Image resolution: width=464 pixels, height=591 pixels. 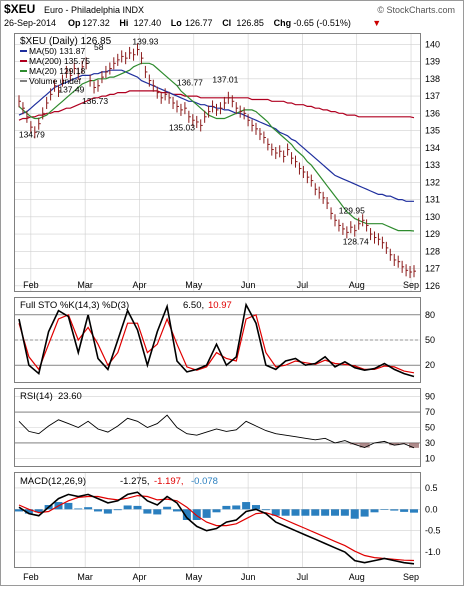 I want to click on price-ytick-label: 137, so click(x=432, y=96).